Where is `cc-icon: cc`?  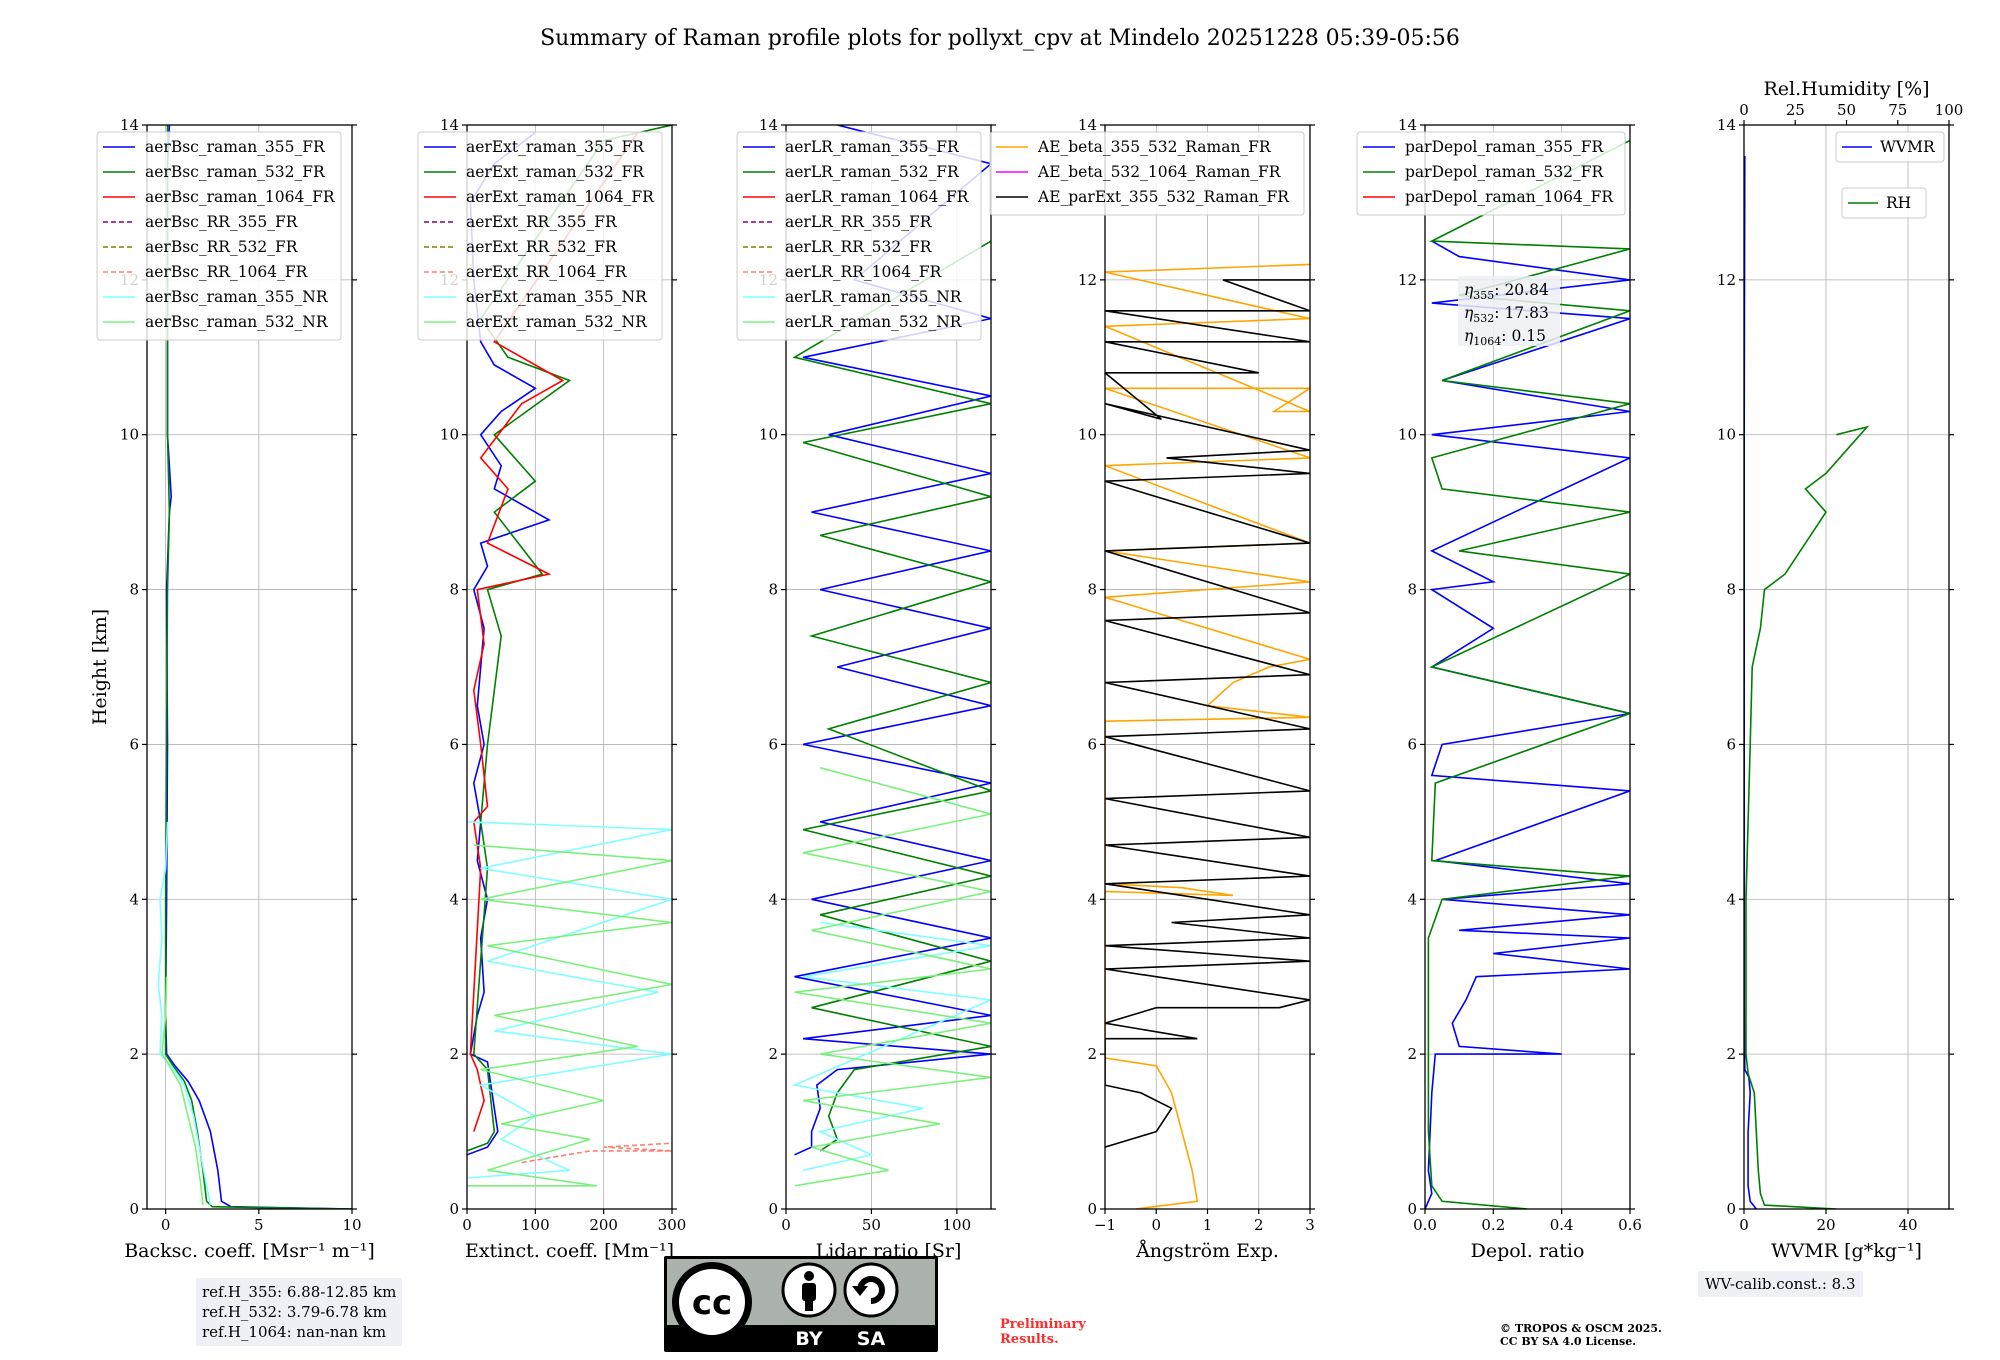 cc-icon: cc is located at coordinates (712, 1302).